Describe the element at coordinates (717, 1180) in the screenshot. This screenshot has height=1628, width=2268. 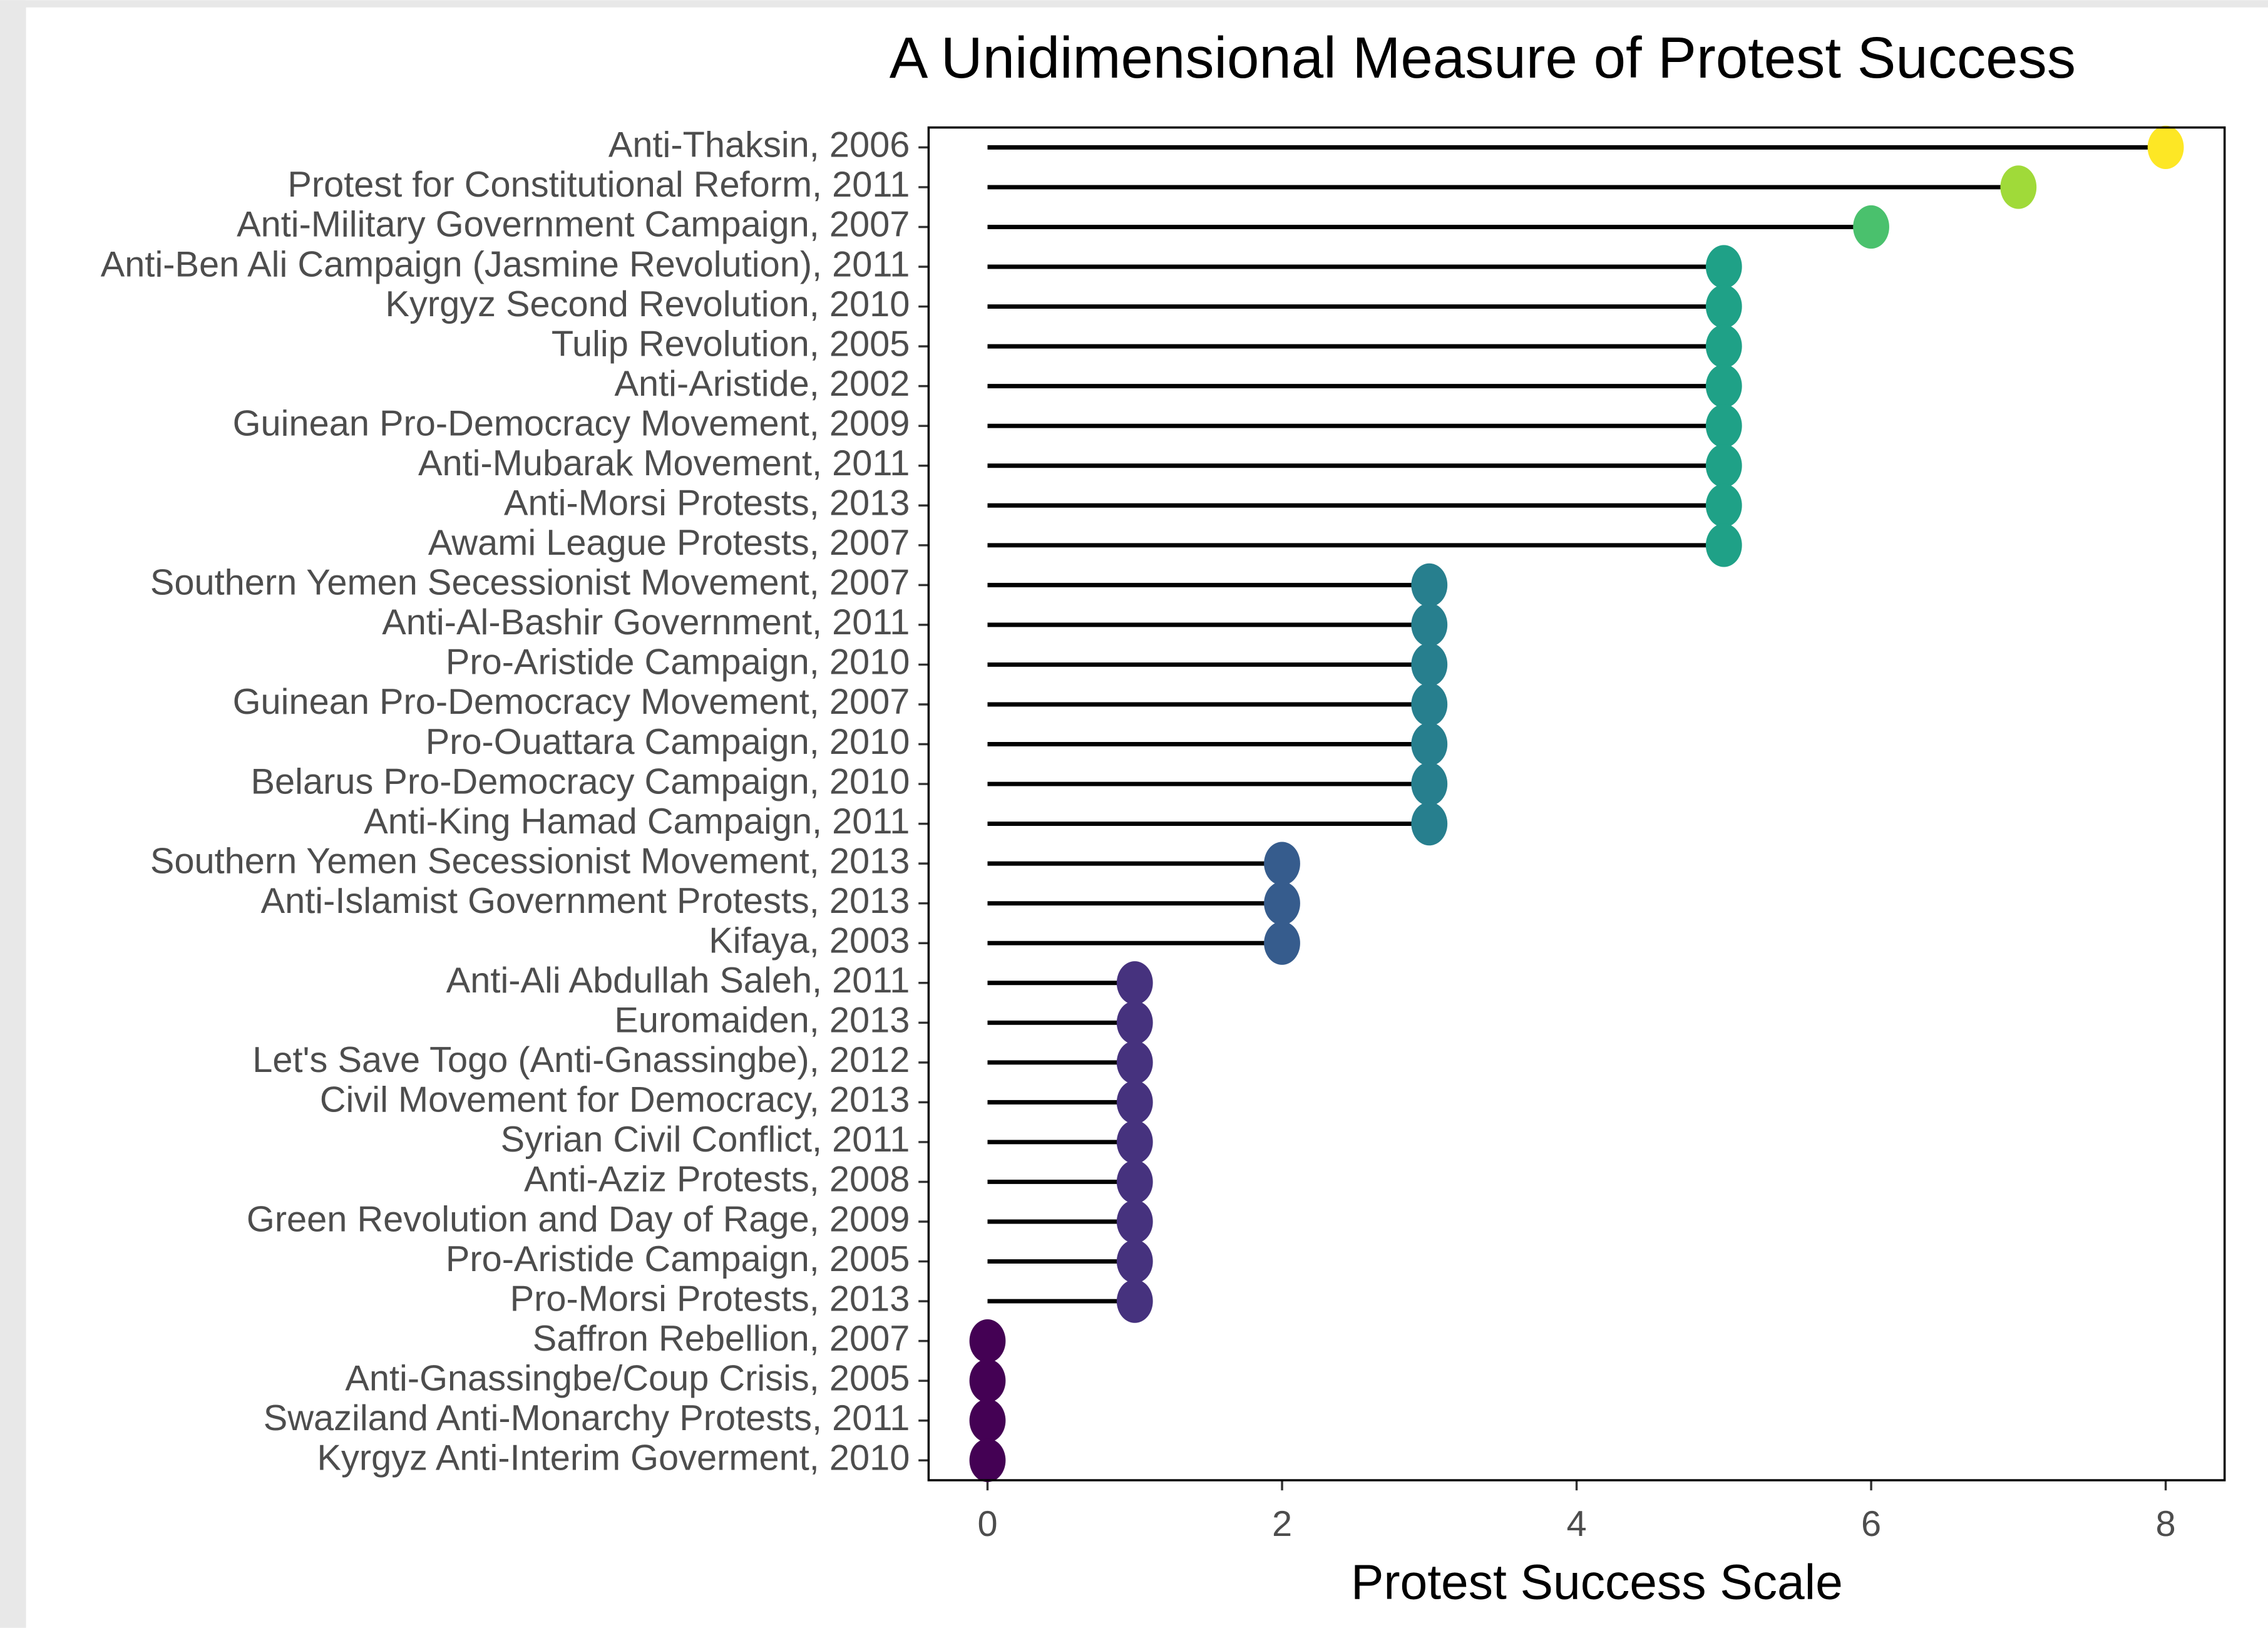
I see `y-tick-label: Anti-Aziz Protests, 2008` at that location.